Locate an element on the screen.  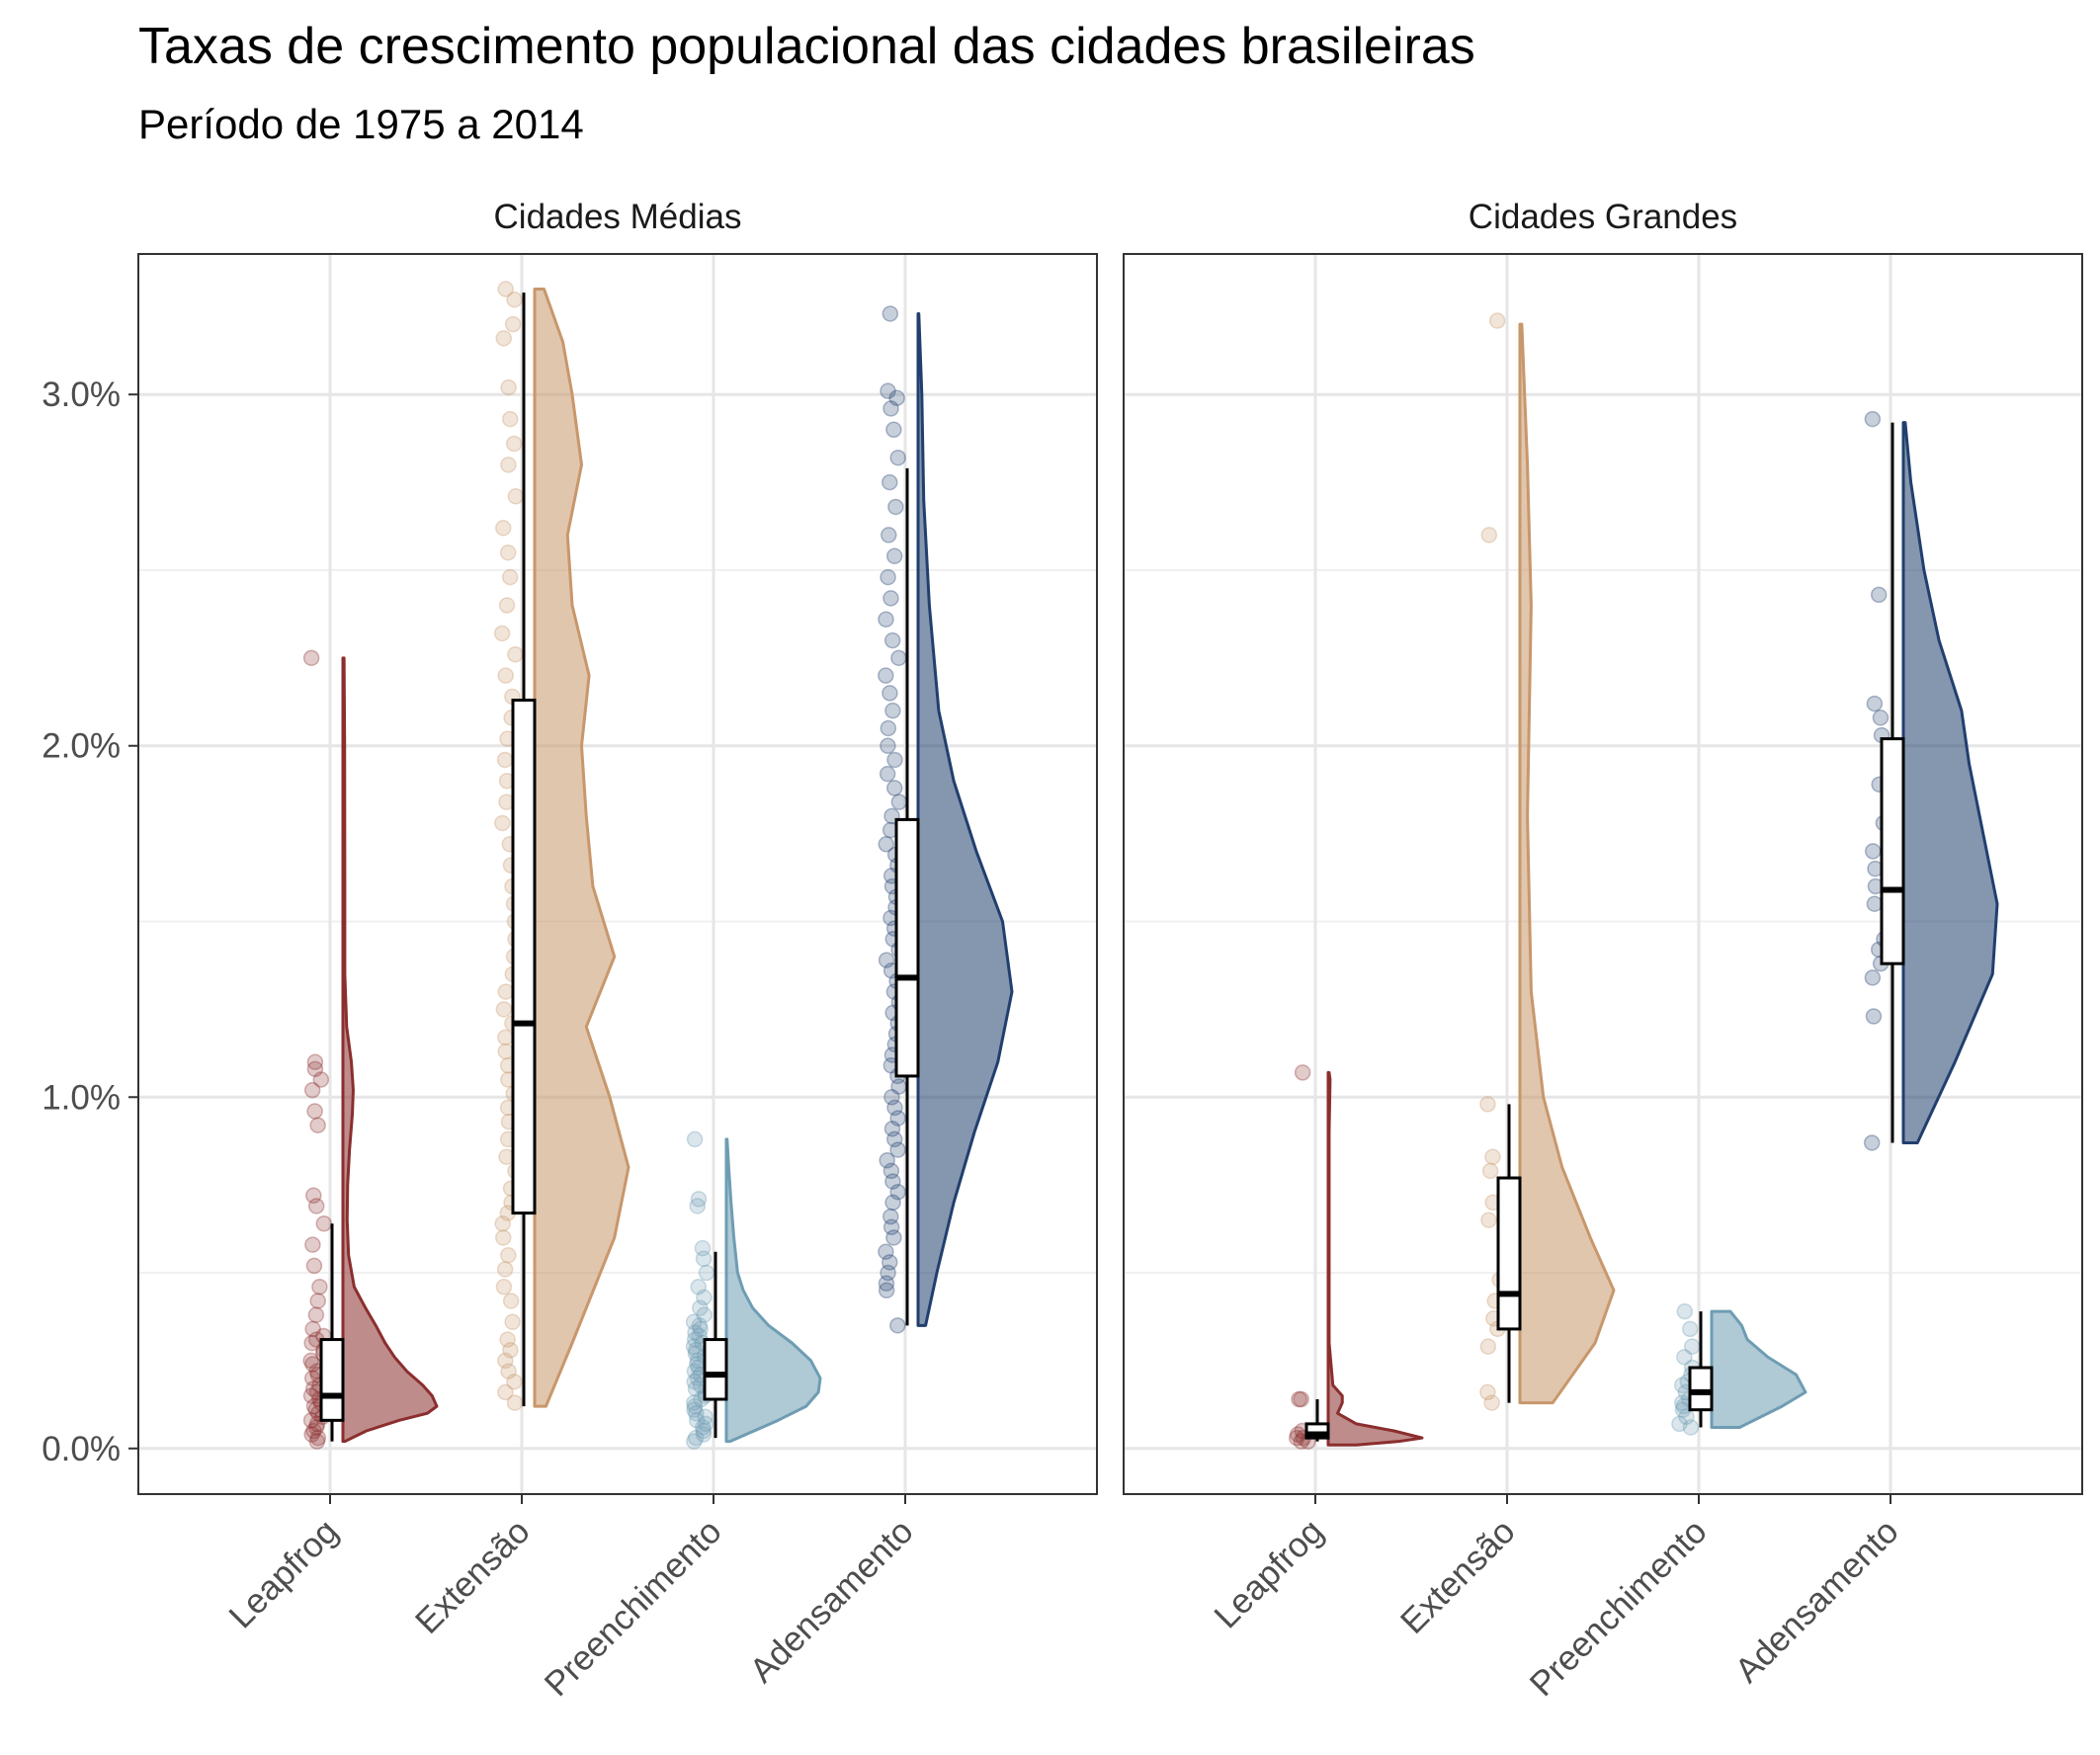
y-tick-label: 1.0% is located at coordinates (81, 1097).